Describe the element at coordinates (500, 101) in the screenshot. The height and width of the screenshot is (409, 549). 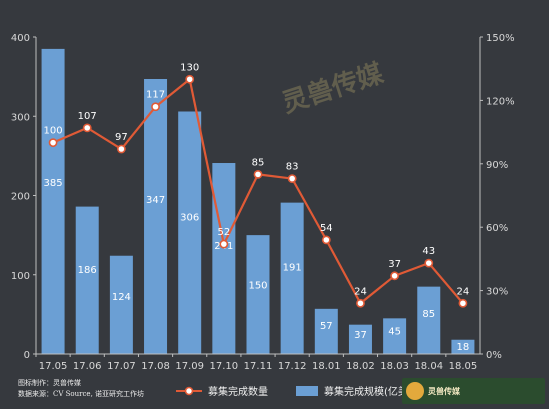
I see `right-tick-label: 120%` at that location.